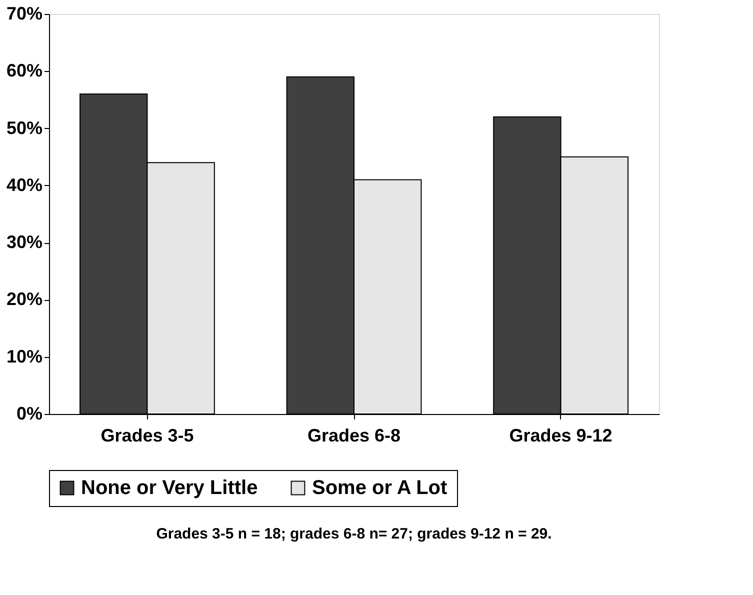  What do you see at coordinates (354, 436) in the screenshot?
I see `x-tick-label: Grades 6-8` at bounding box center [354, 436].